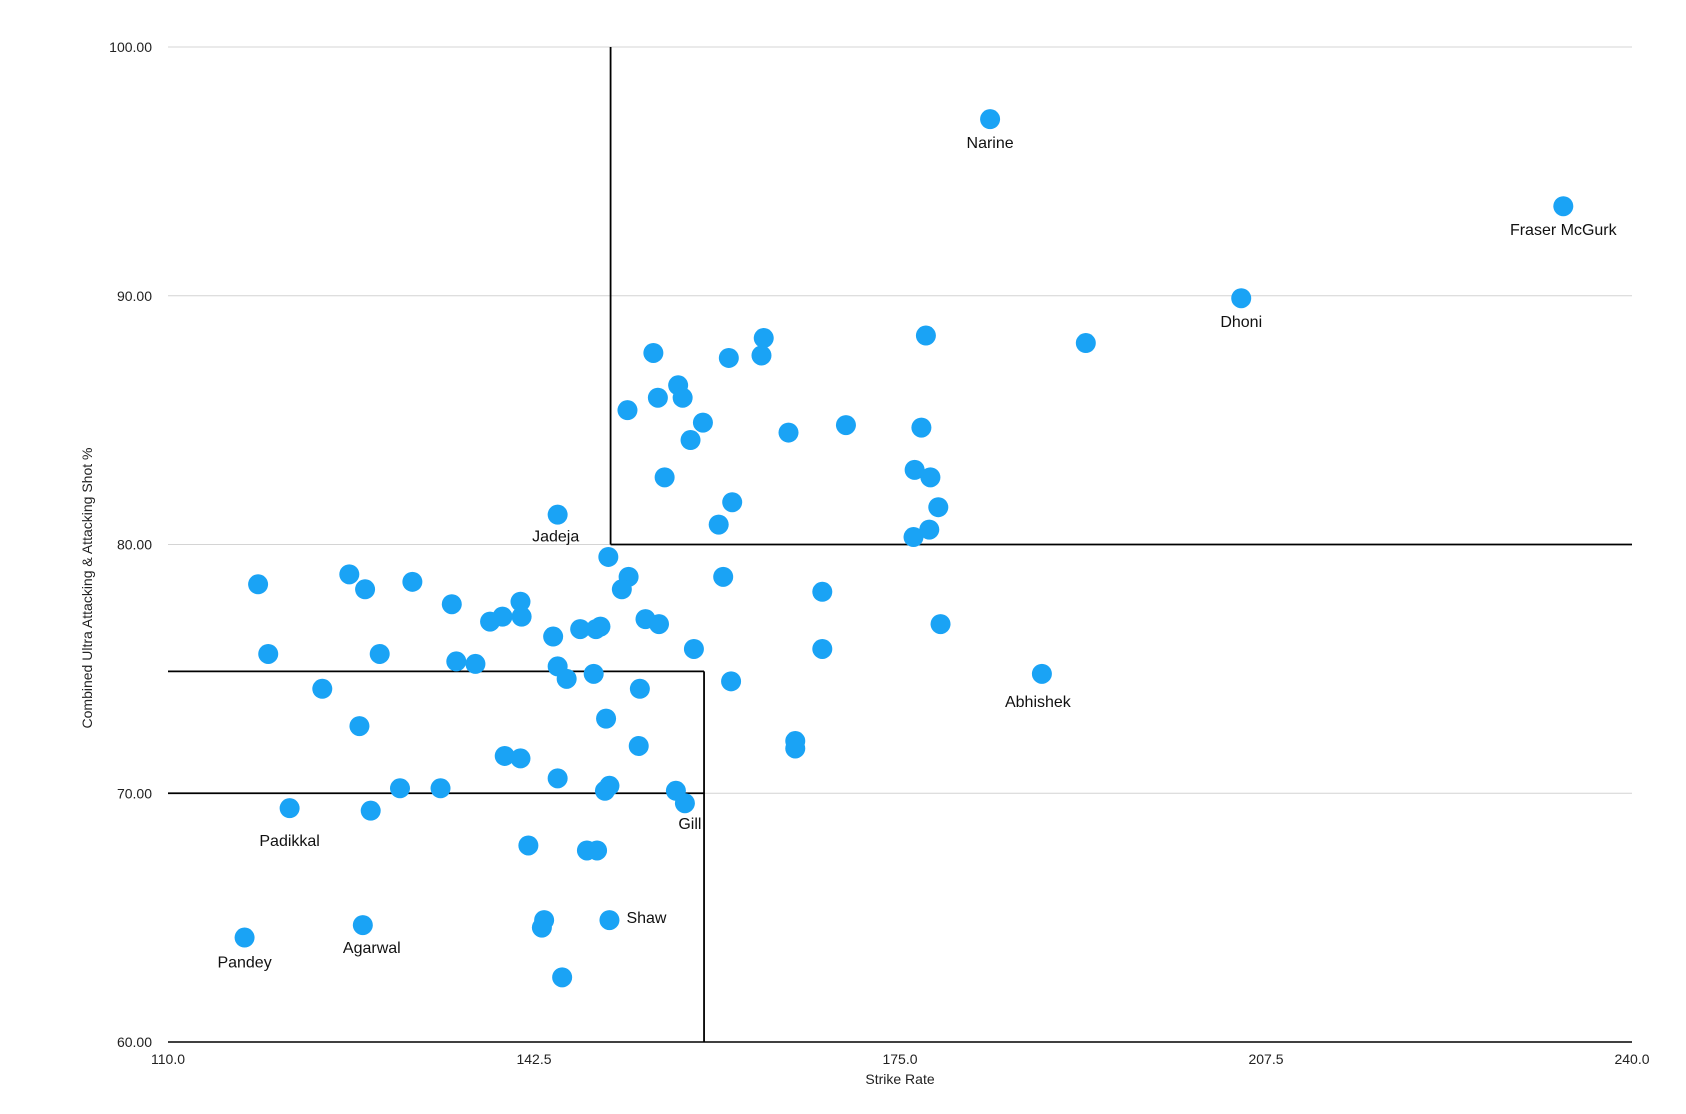 This screenshot has width=1686, height=1114. Describe the element at coordinates (1564, 230) in the screenshot. I see `point-label: Fraser McGurk` at that location.